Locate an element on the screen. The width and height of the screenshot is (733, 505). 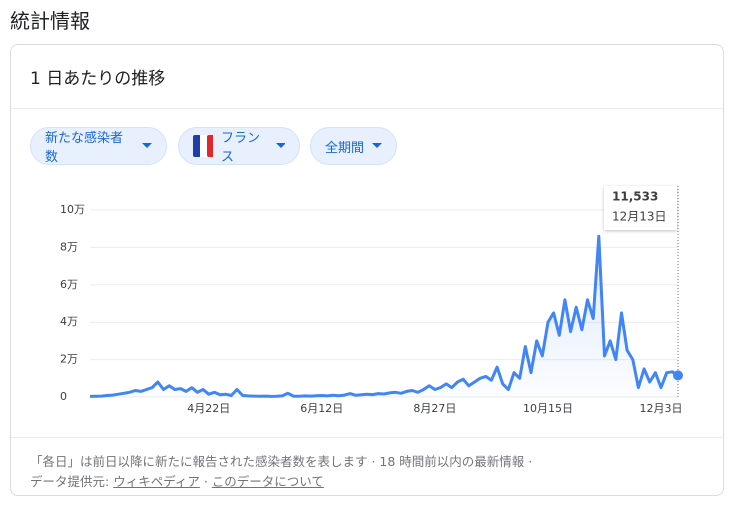
source-link: ウィキペディア is located at coordinates (156, 481).